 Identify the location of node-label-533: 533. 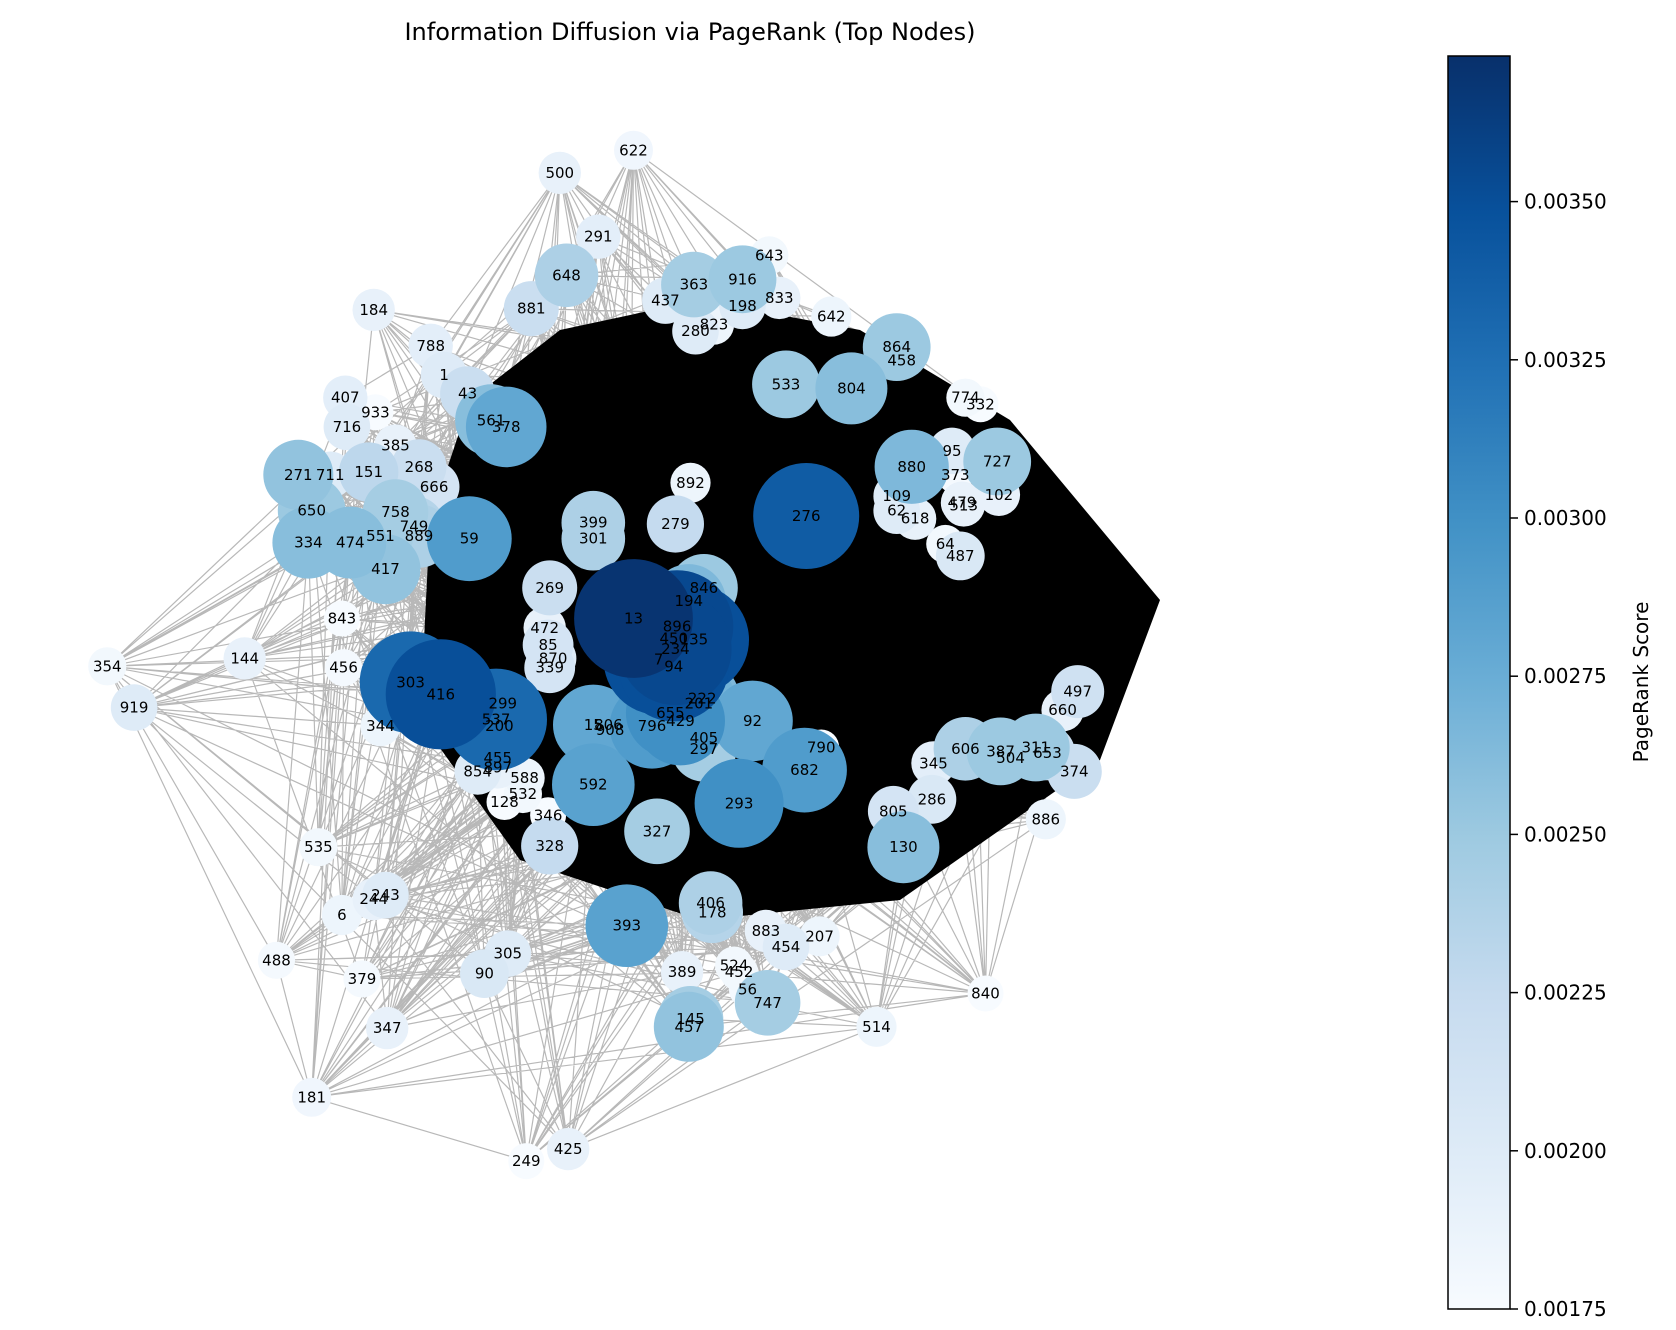
(786, 384).